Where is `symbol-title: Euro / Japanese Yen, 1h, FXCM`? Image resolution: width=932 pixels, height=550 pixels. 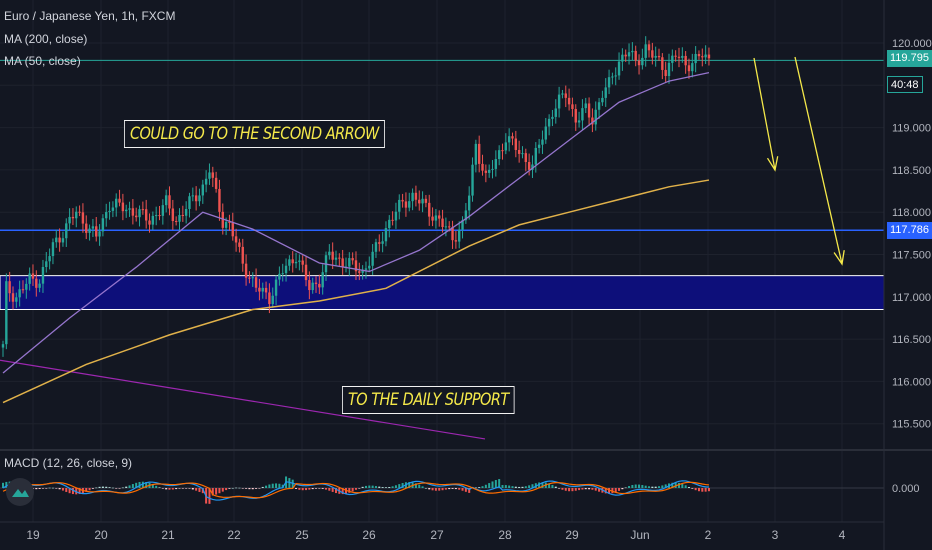 symbol-title: Euro / Japanese Yen, 1h, FXCM is located at coordinates (90, 16).